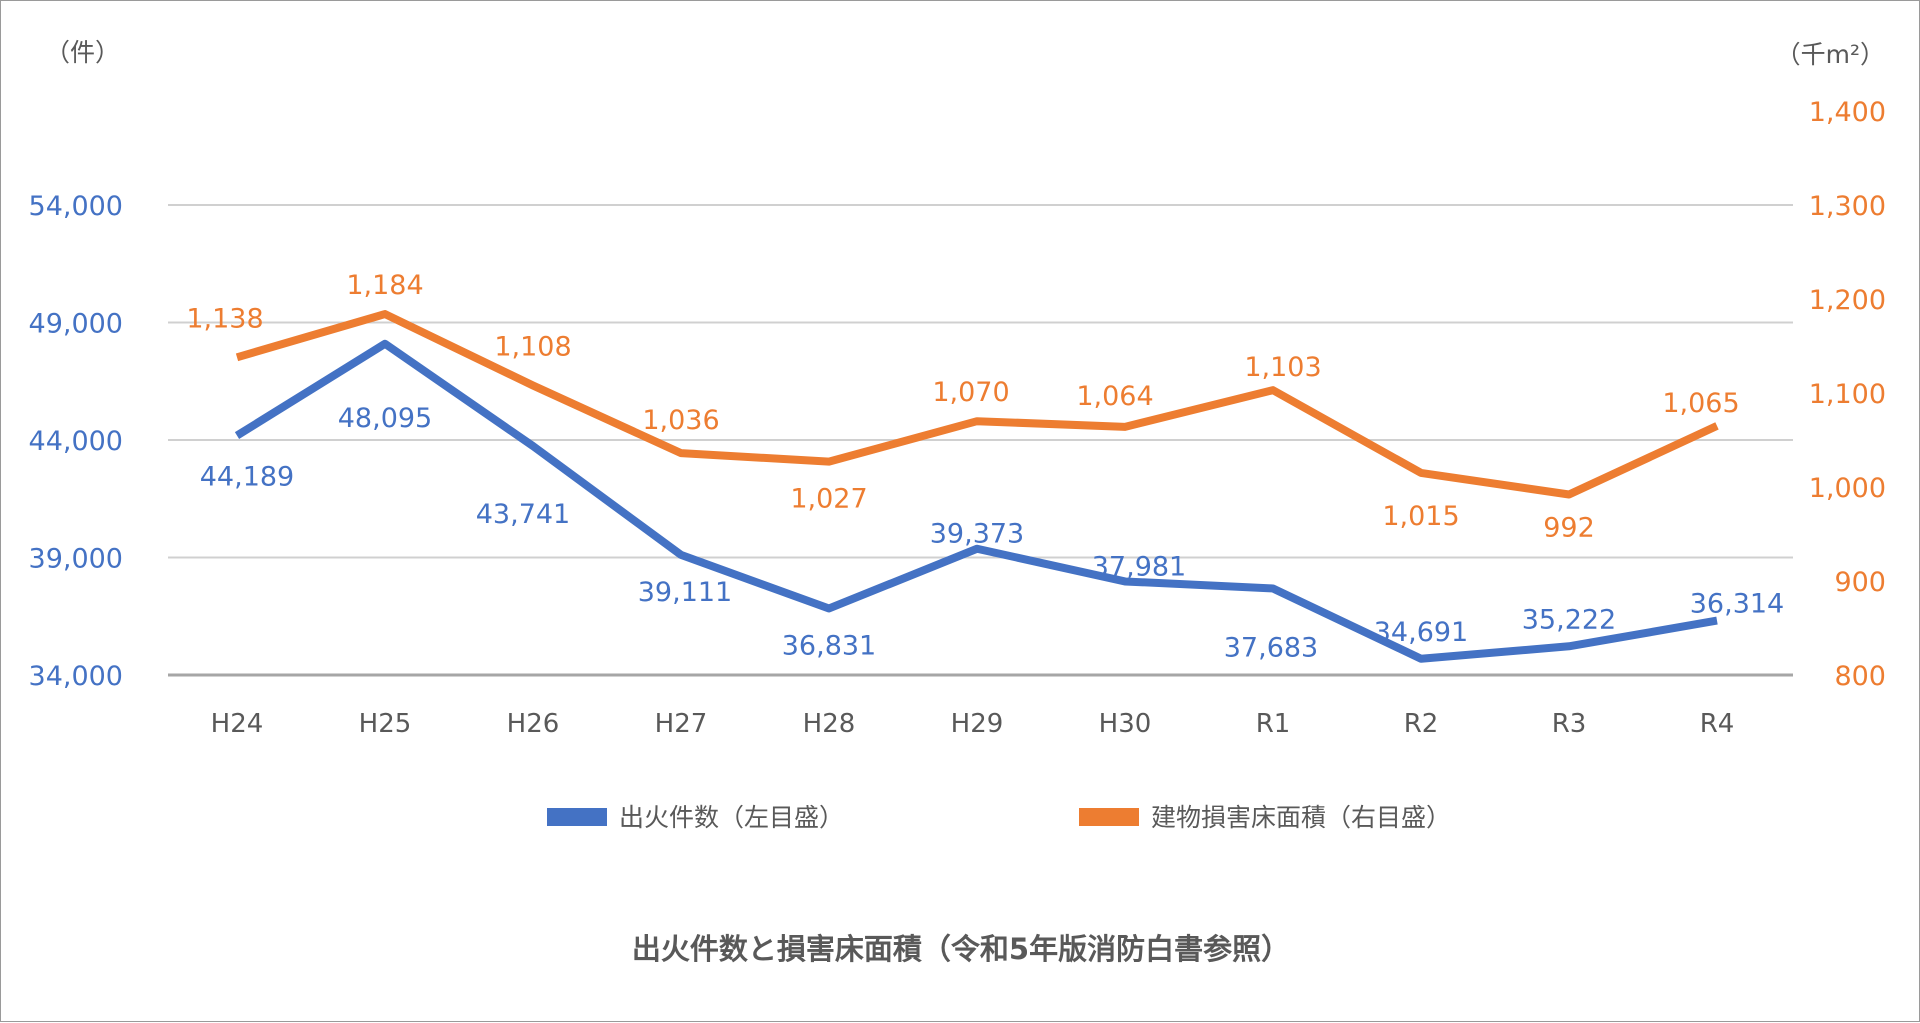 This screenshot has width=1920, height=1023. Describe the element at coordinates (828, 499) in the screenshot. I see `data-label: 1,027` at that location.